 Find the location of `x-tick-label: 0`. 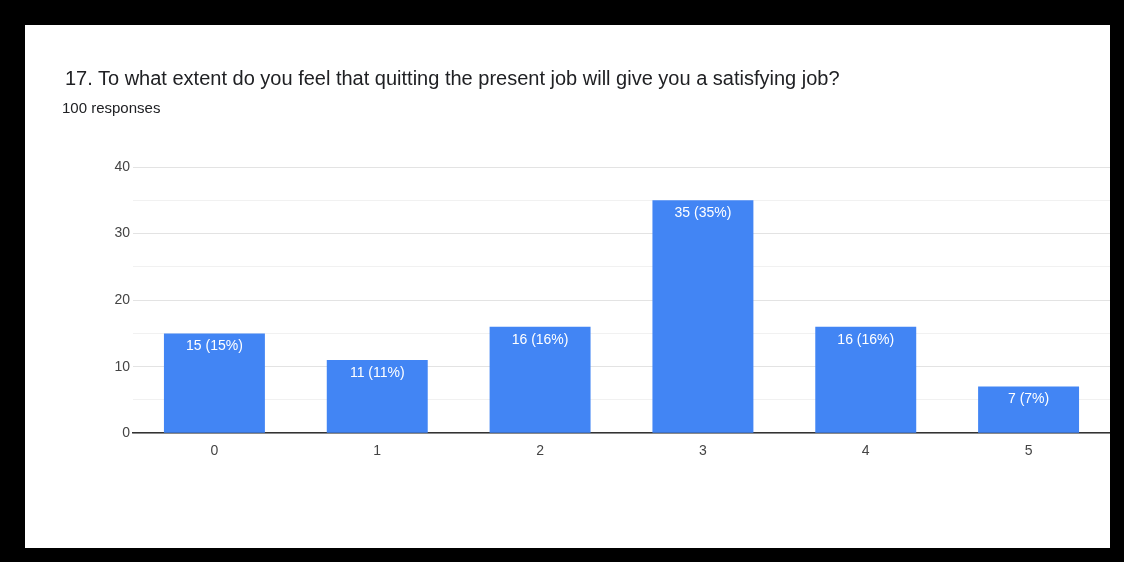

x-tick-label: 0 is located at coordinates (214, 450).